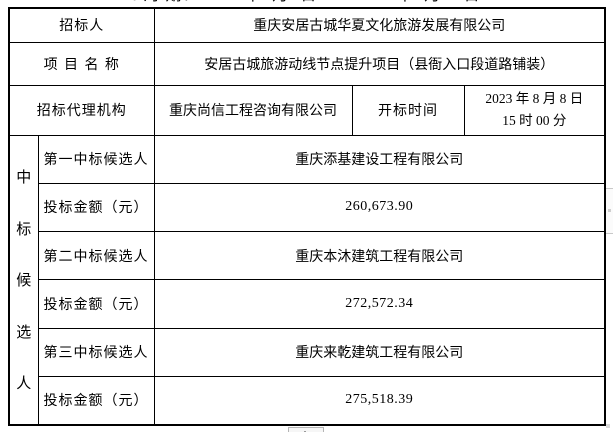 The image size is (613, 432). I want to click on table-row: 项 目 名 称 安居古城旅游动线节点提升项目（县衙入口段道路铺装）, so click(307, 63).